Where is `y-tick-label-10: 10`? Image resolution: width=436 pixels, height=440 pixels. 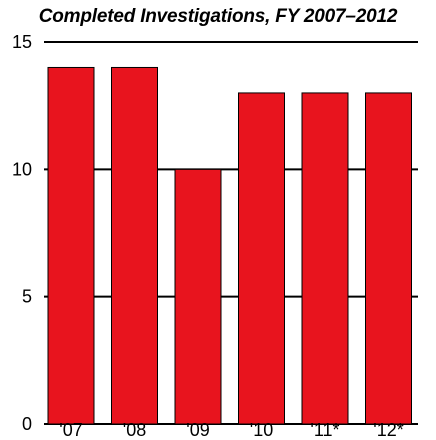
y-tick-label-10: 10 is located at coordinates (22, 169).